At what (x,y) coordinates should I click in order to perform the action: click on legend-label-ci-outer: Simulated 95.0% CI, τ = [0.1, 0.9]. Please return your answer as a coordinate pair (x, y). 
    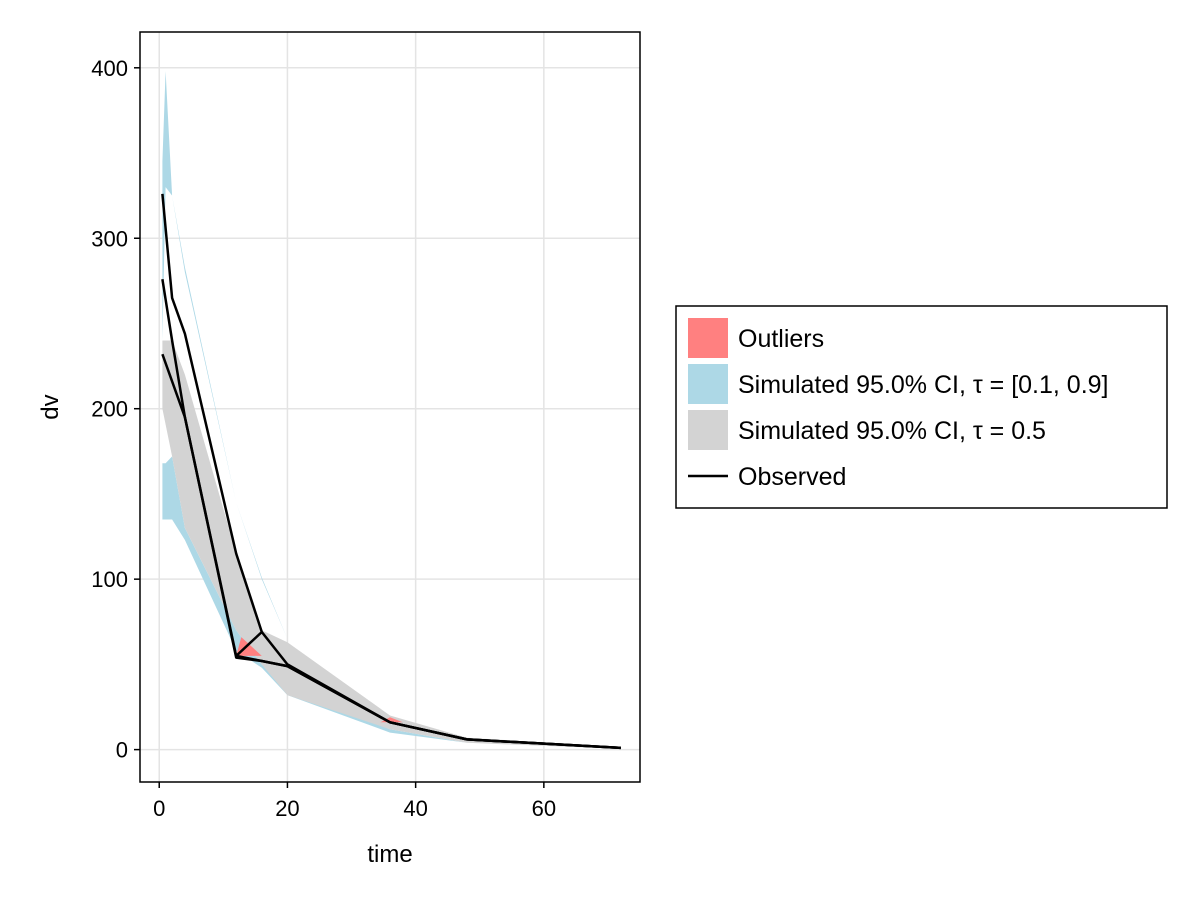
    Looking at the image, I should click on (923, 385).